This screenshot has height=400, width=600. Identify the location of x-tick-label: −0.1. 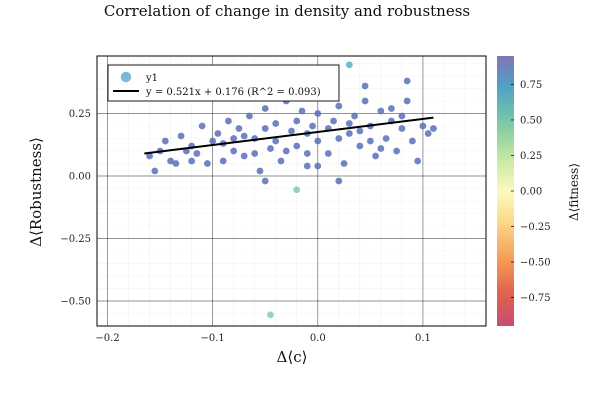
(213, 338).